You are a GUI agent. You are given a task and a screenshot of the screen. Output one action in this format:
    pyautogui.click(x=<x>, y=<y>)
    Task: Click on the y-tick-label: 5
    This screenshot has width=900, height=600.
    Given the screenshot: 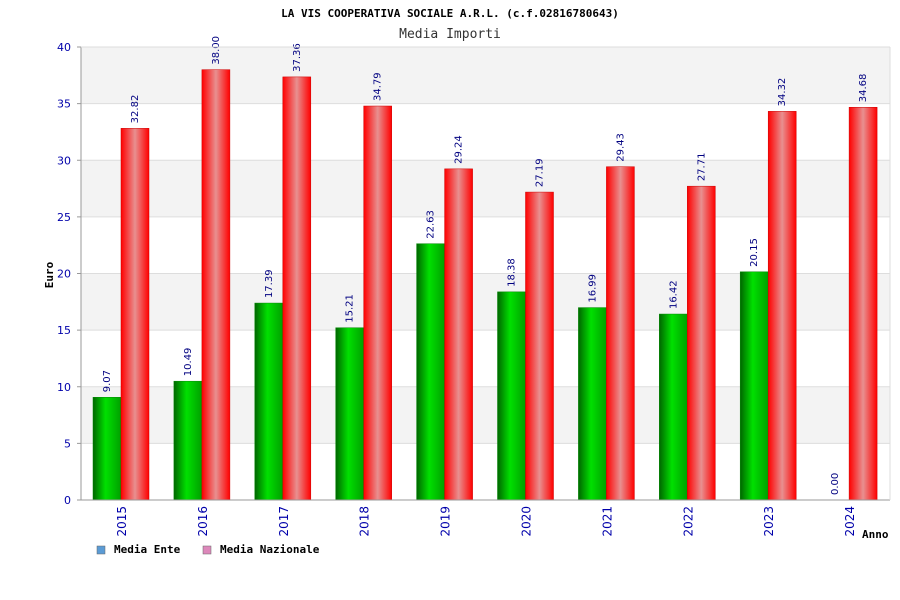 What is the action you would take?
    pyautogui.click(x=67, y=443)
    